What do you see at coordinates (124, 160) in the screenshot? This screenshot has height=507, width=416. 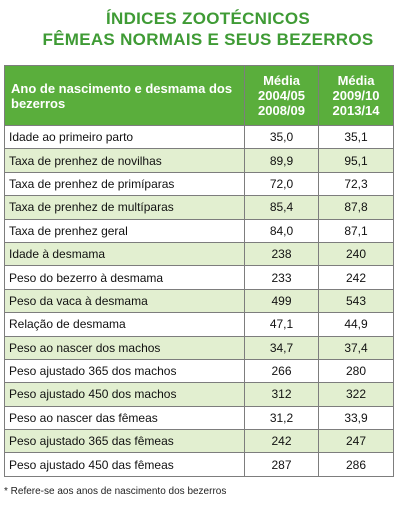 I see `row-label: Taxa de prenhez de novilhas` at bounding box center [124, 160].